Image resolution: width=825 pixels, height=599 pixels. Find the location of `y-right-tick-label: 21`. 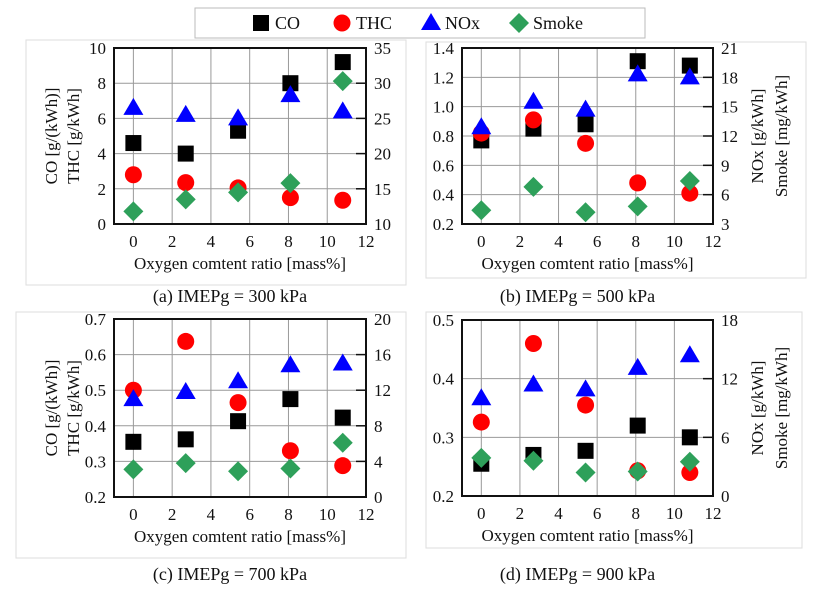

y-right-tick-label: 21 is located at coordinates (729, 48).